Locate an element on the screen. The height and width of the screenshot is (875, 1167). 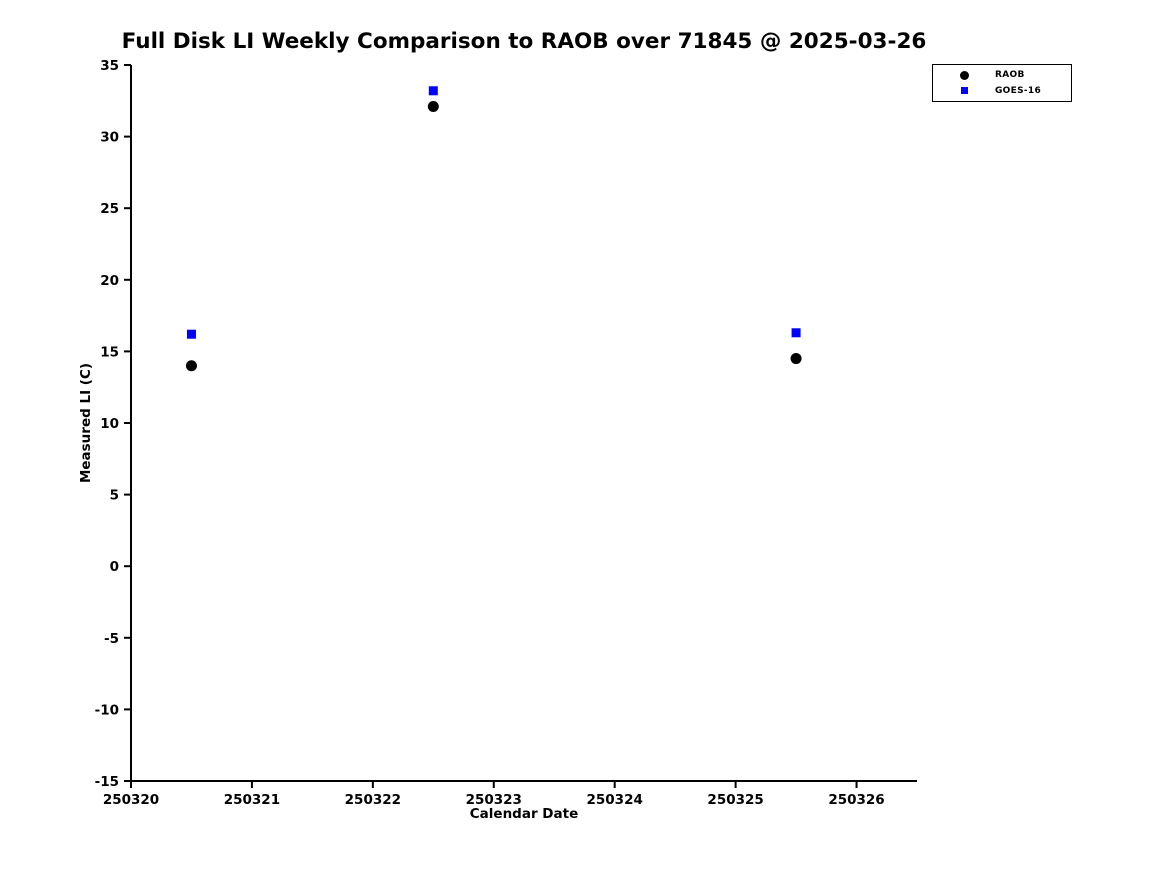
y-tick-label: 5 is located at coordinates (114, 496).